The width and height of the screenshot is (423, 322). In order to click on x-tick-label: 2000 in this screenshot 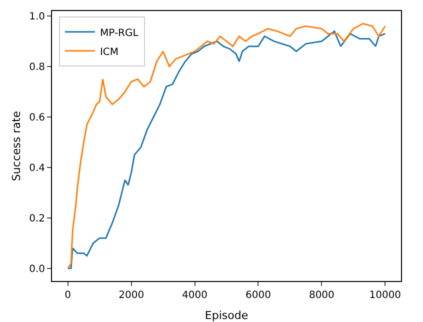, I will do `click(131, 295)`.